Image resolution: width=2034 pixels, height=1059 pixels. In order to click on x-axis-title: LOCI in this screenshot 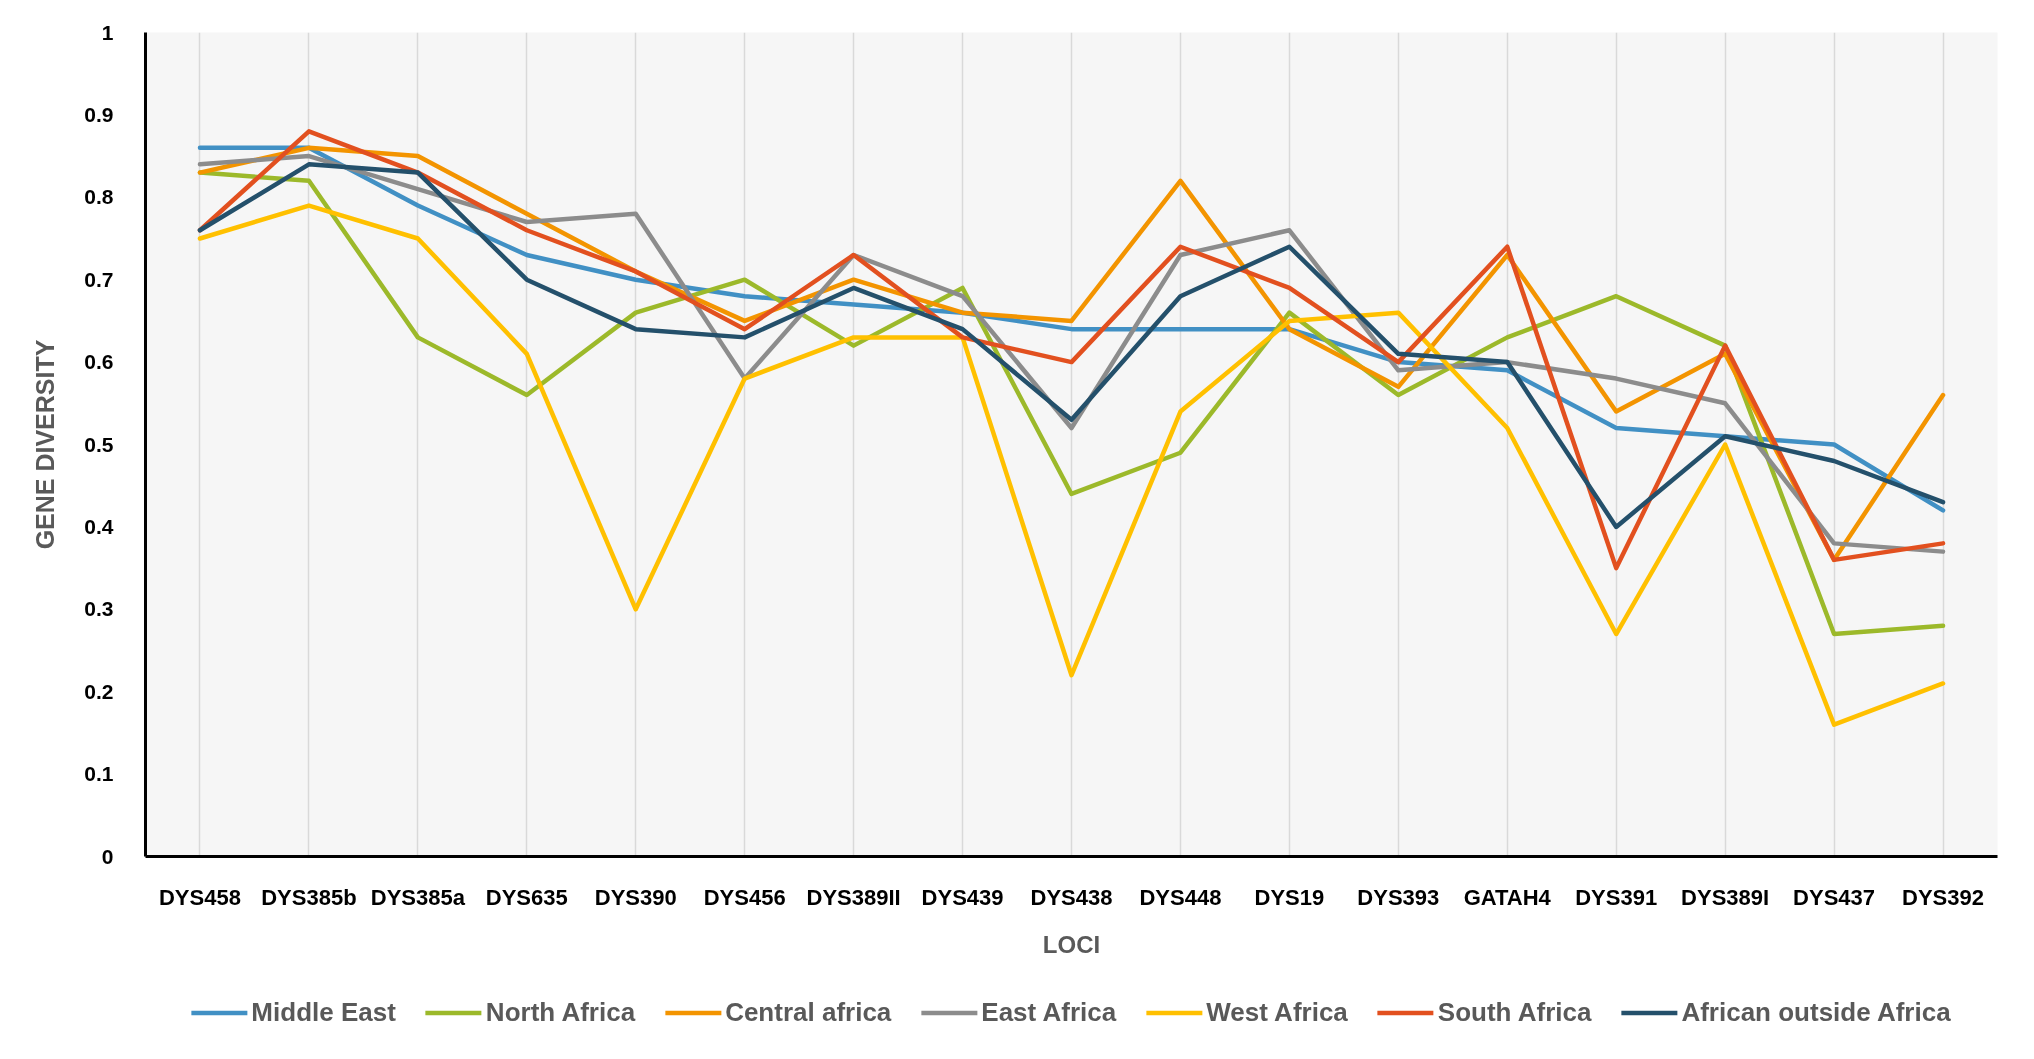, I will do `click(1071, 944)`.